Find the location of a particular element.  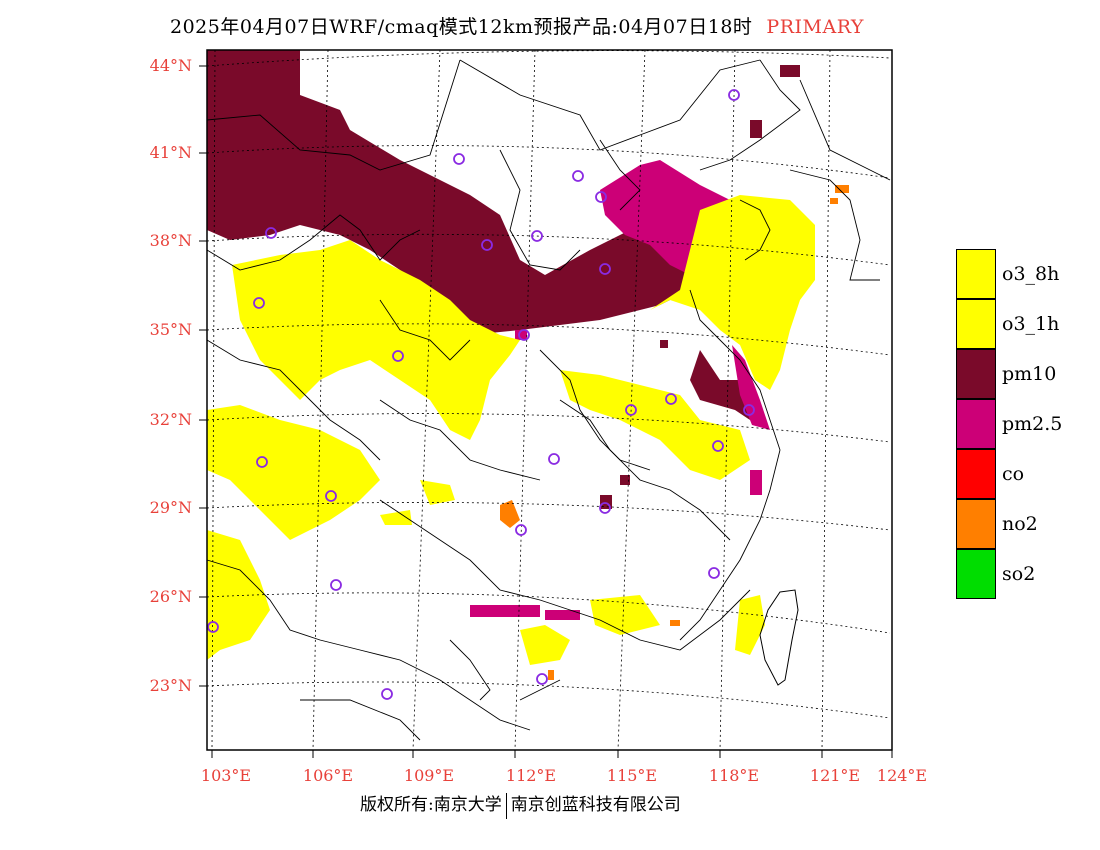

lat-label-32: 32°N is located at coordinates (170, 419).